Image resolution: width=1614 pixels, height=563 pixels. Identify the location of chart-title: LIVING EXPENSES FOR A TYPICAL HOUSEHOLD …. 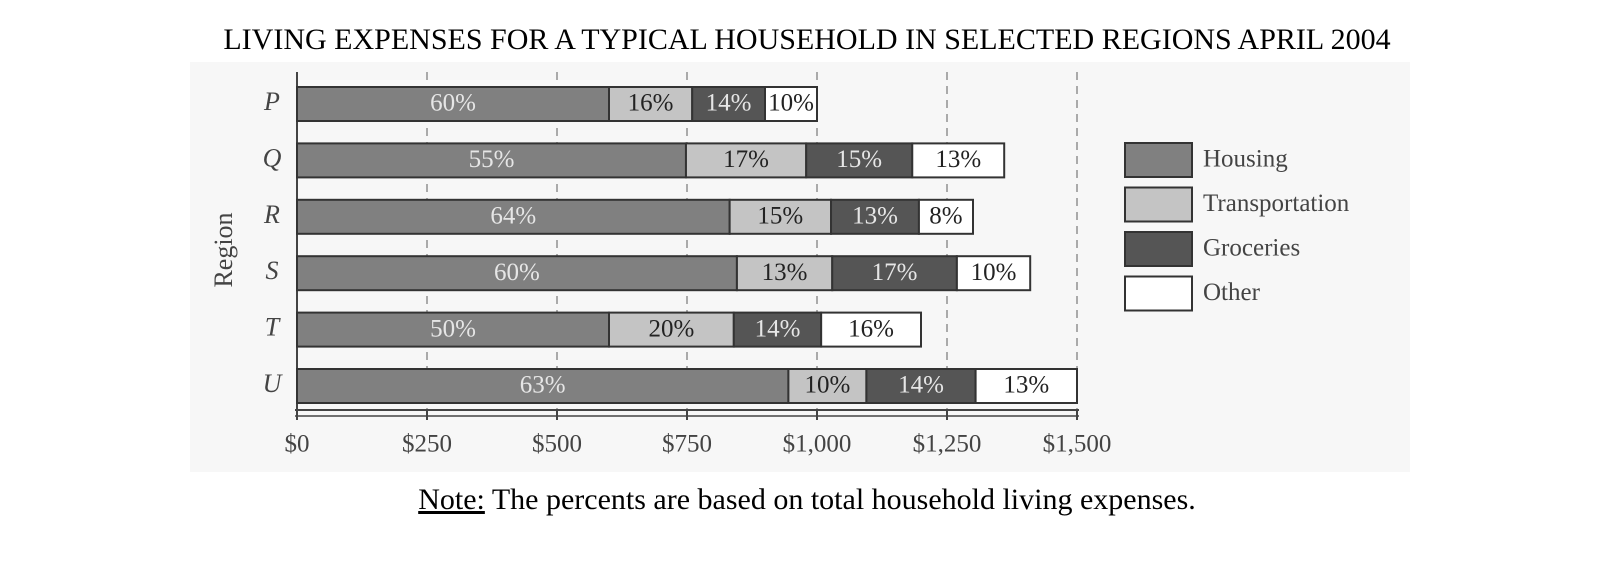
(806, 39).